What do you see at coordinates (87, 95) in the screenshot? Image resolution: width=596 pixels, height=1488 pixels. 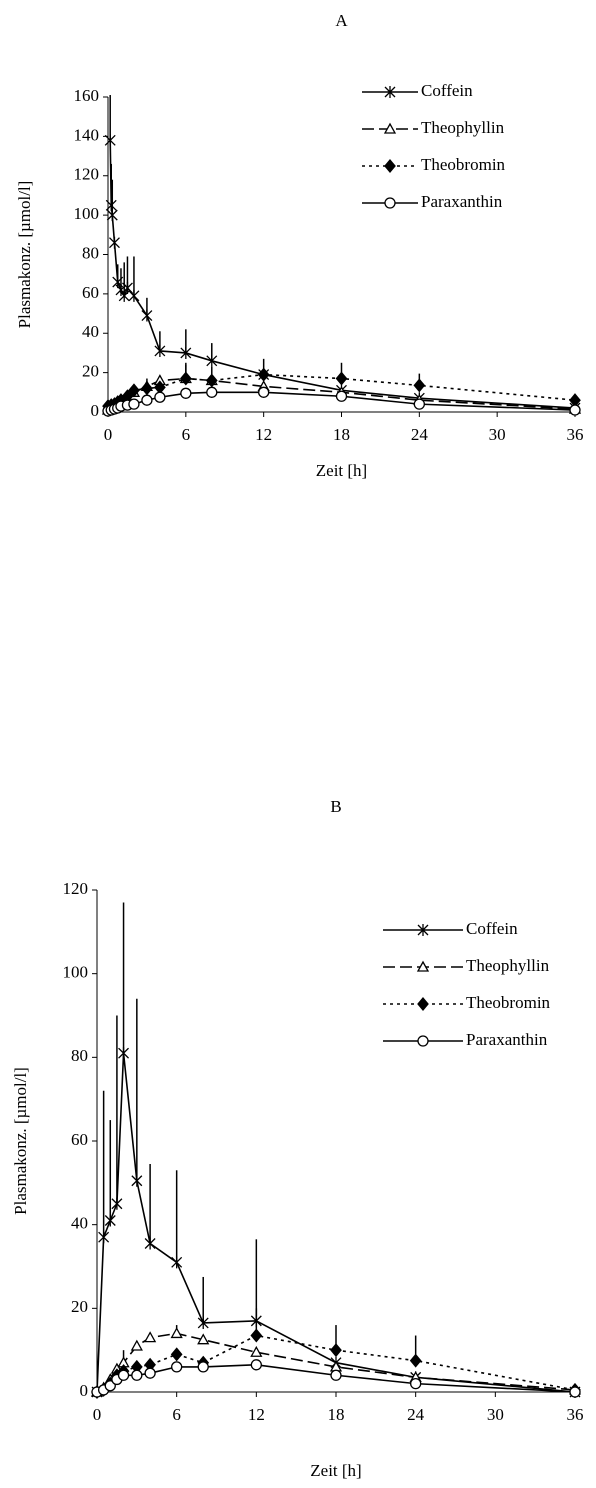 I see `y-tick-label: 160` at bounding box center [87, 95].